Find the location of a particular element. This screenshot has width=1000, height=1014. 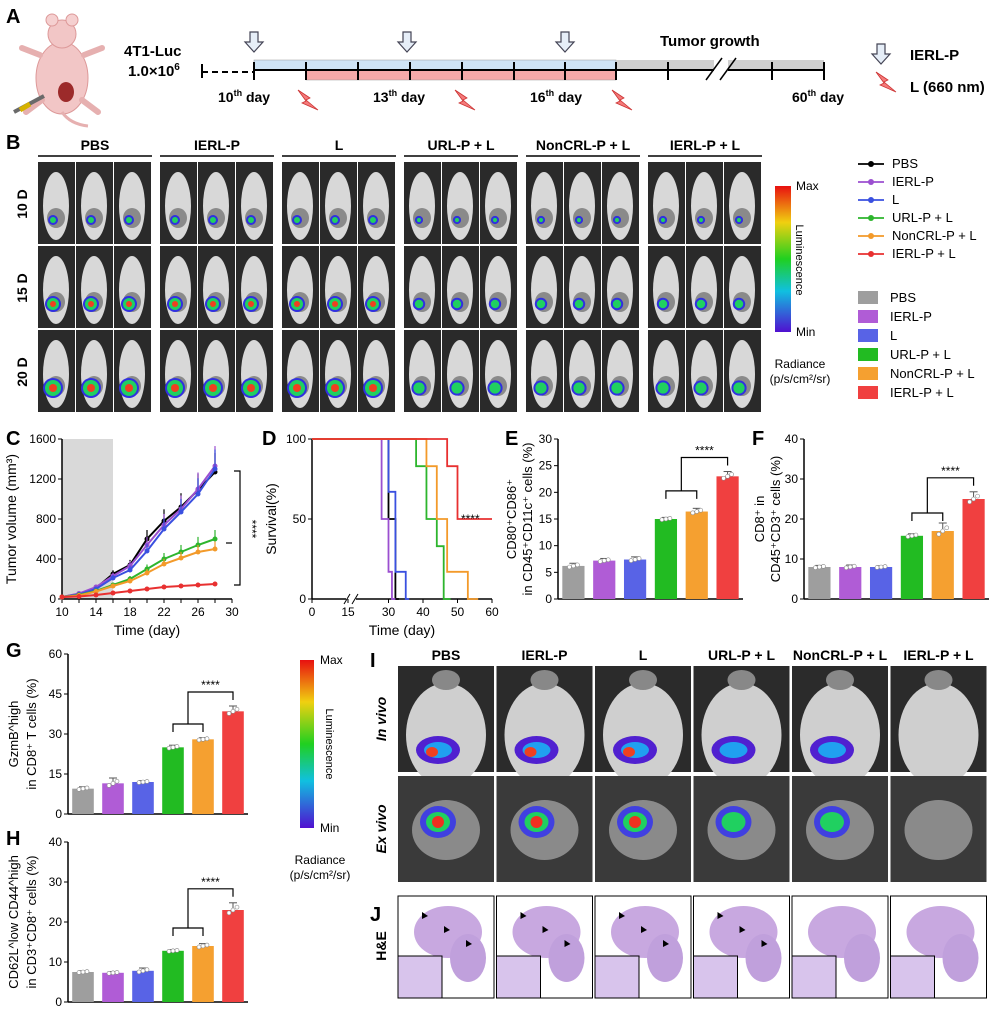

y-tick-label: 20 is located at coordinates (546, 492).